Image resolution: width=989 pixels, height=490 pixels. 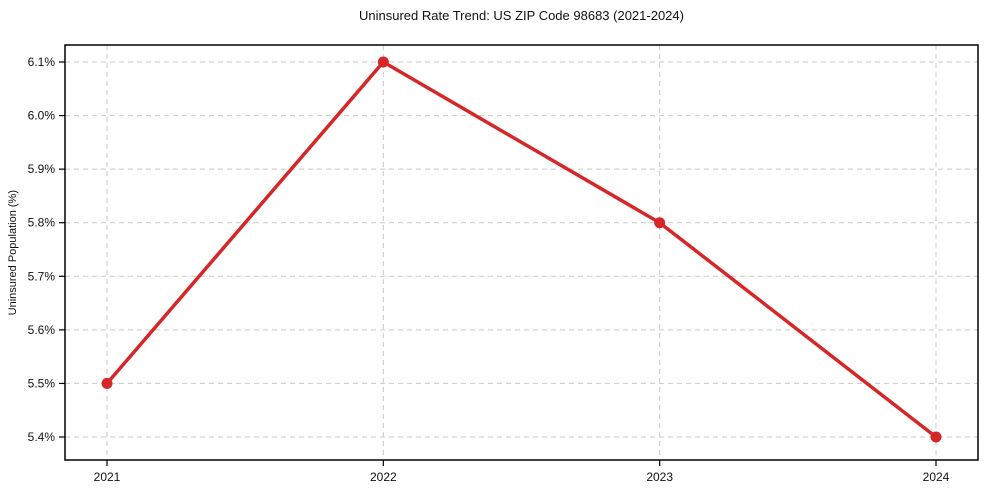 What do you see at coordinates (107, 477) in the screenshot?
I see `x-tick-label: 2021` at bounding box center [107, 477].